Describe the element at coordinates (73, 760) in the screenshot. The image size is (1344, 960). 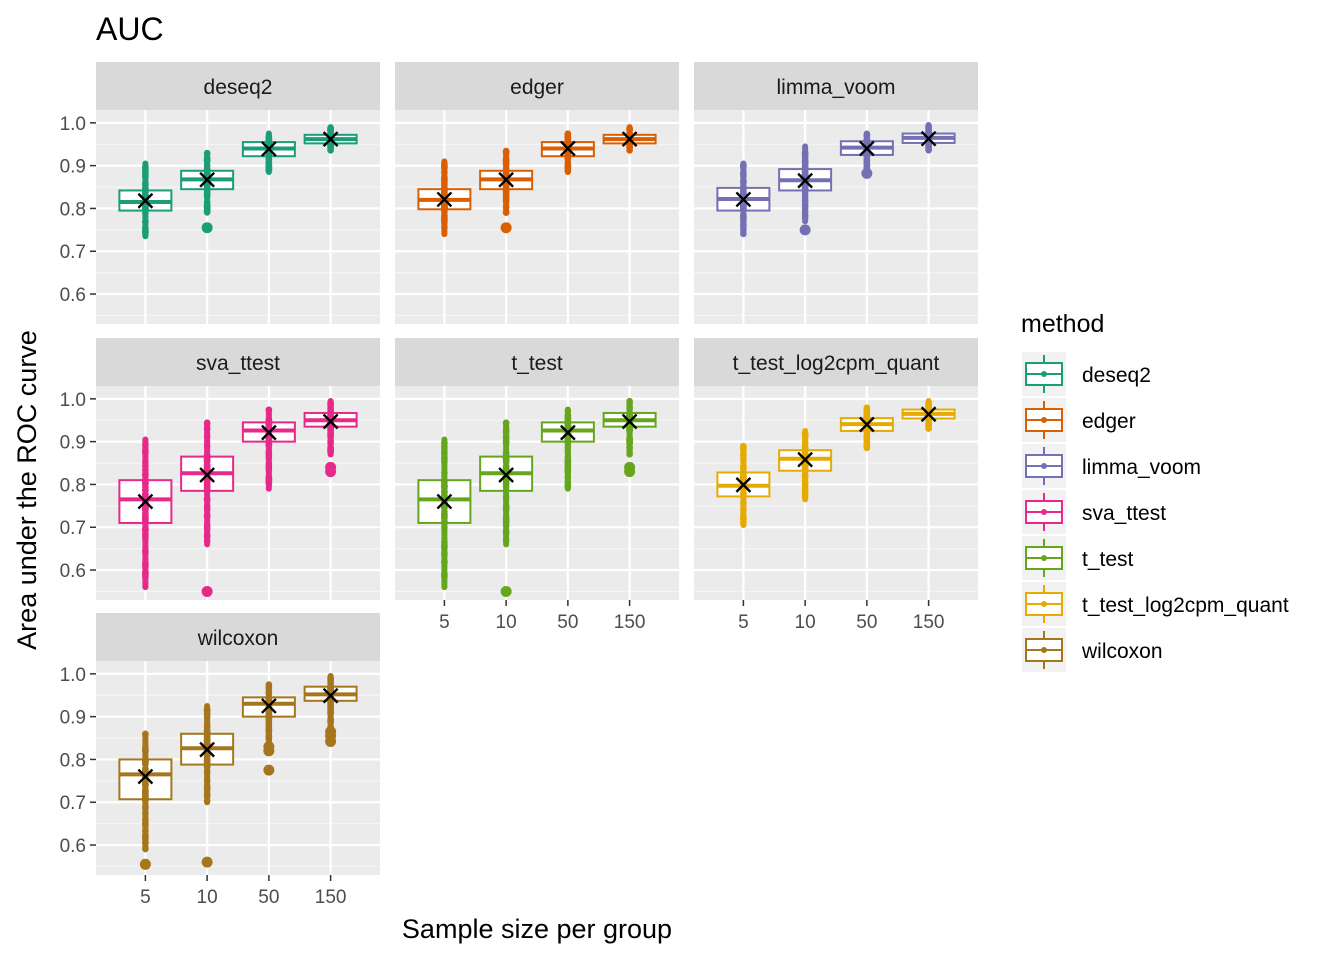
I see `y-tick-label: 0.8` at that location.